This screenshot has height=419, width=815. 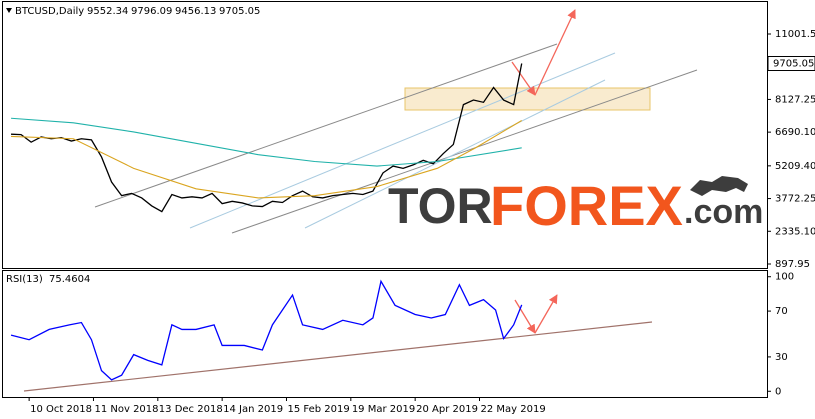 I want to click on y-tick-label: 3772.25, so click(x=795, y=199).